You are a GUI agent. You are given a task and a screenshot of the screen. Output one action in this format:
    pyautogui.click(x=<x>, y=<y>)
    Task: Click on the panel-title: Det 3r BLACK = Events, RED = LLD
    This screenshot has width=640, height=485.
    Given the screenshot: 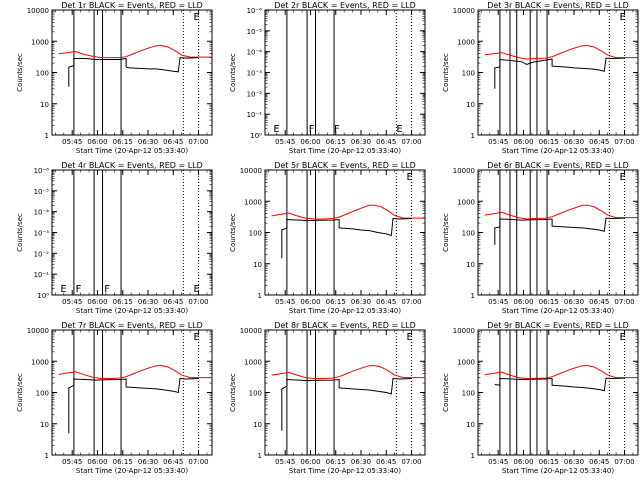 What is the action you would take?
    pyautogui.click(x=558, y=5)
    